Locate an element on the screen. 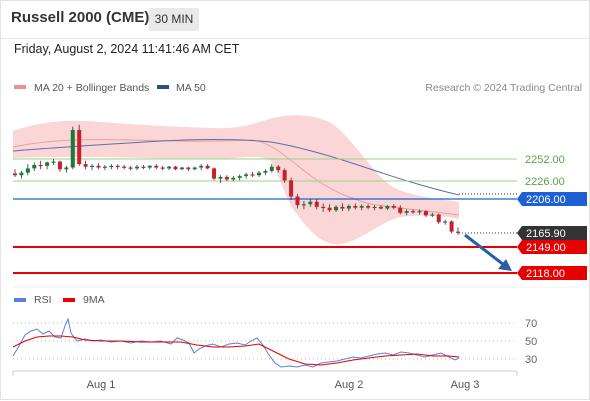  rsi-line is located at coordinates (236, 342).